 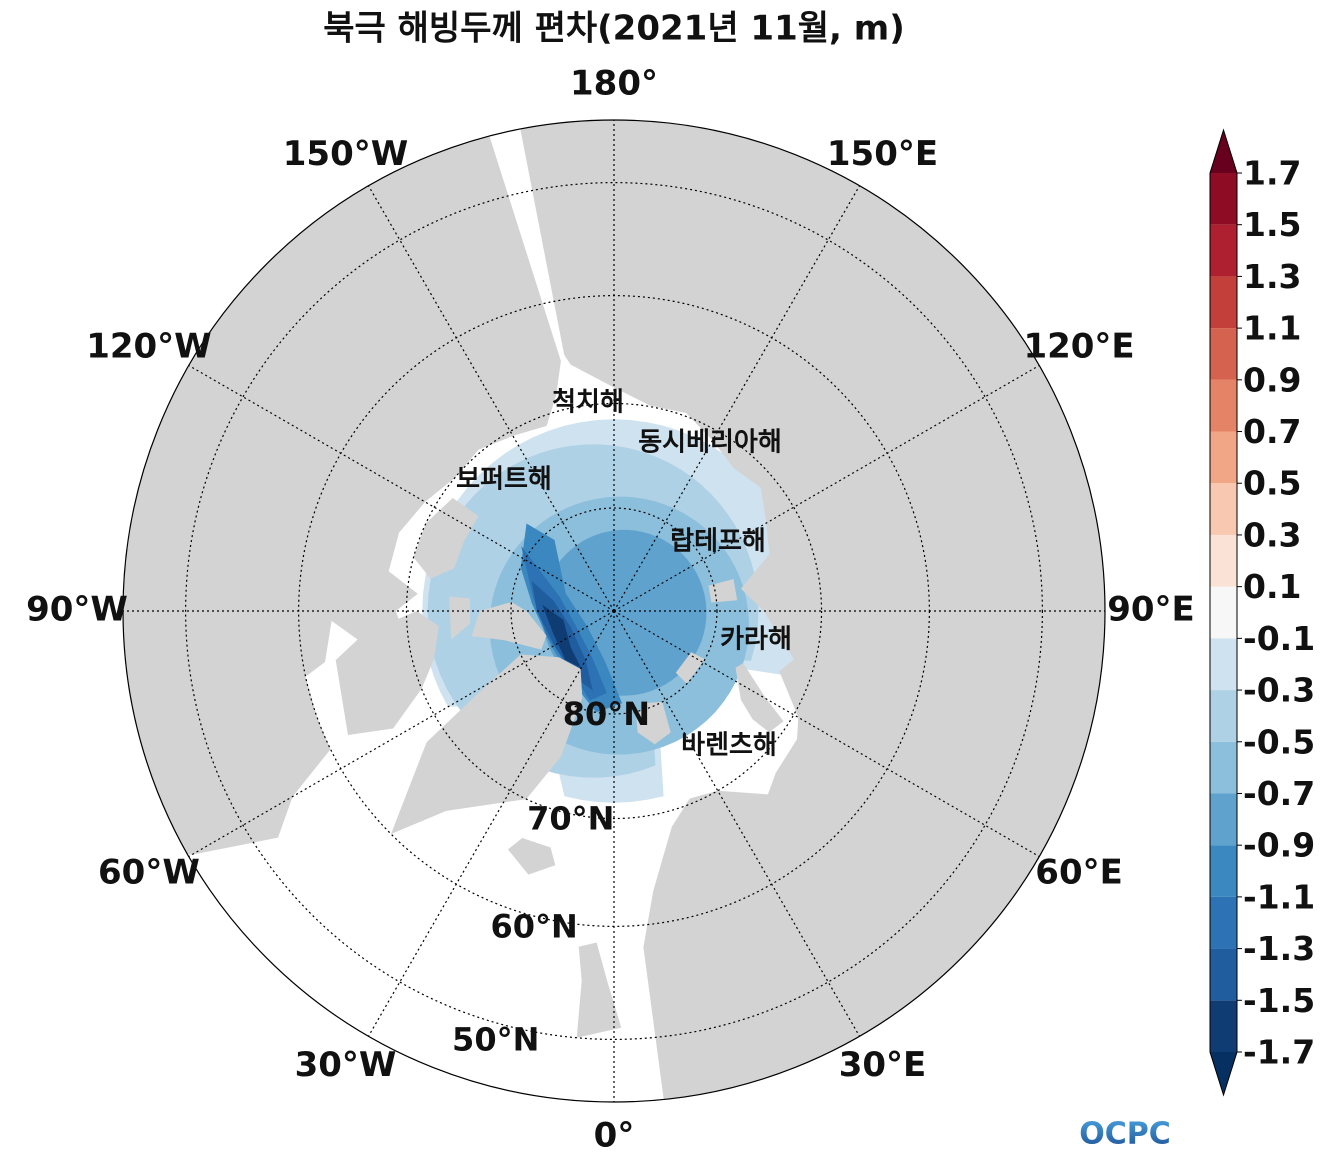 I want to click on sea-label: 바렌츠해, so click(x=729, y=746).